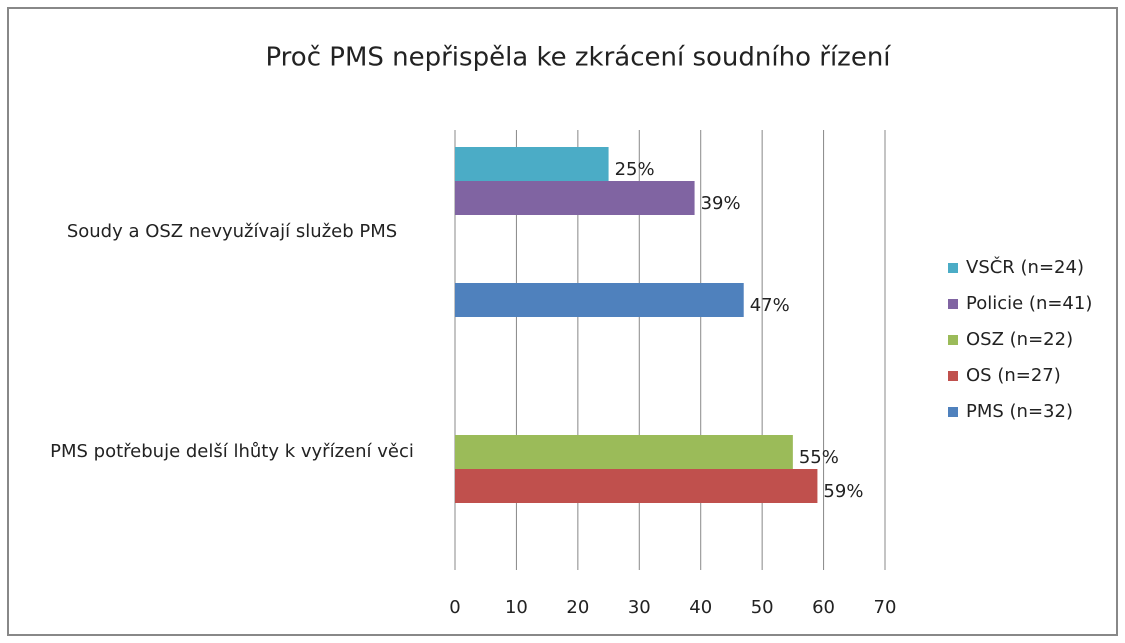 This screenshot has width=1125, height=643. What do you see at coordinates (454, 607) in the screenshot?
I see `x-tick-label: 0` at bounding box center [454, 607].